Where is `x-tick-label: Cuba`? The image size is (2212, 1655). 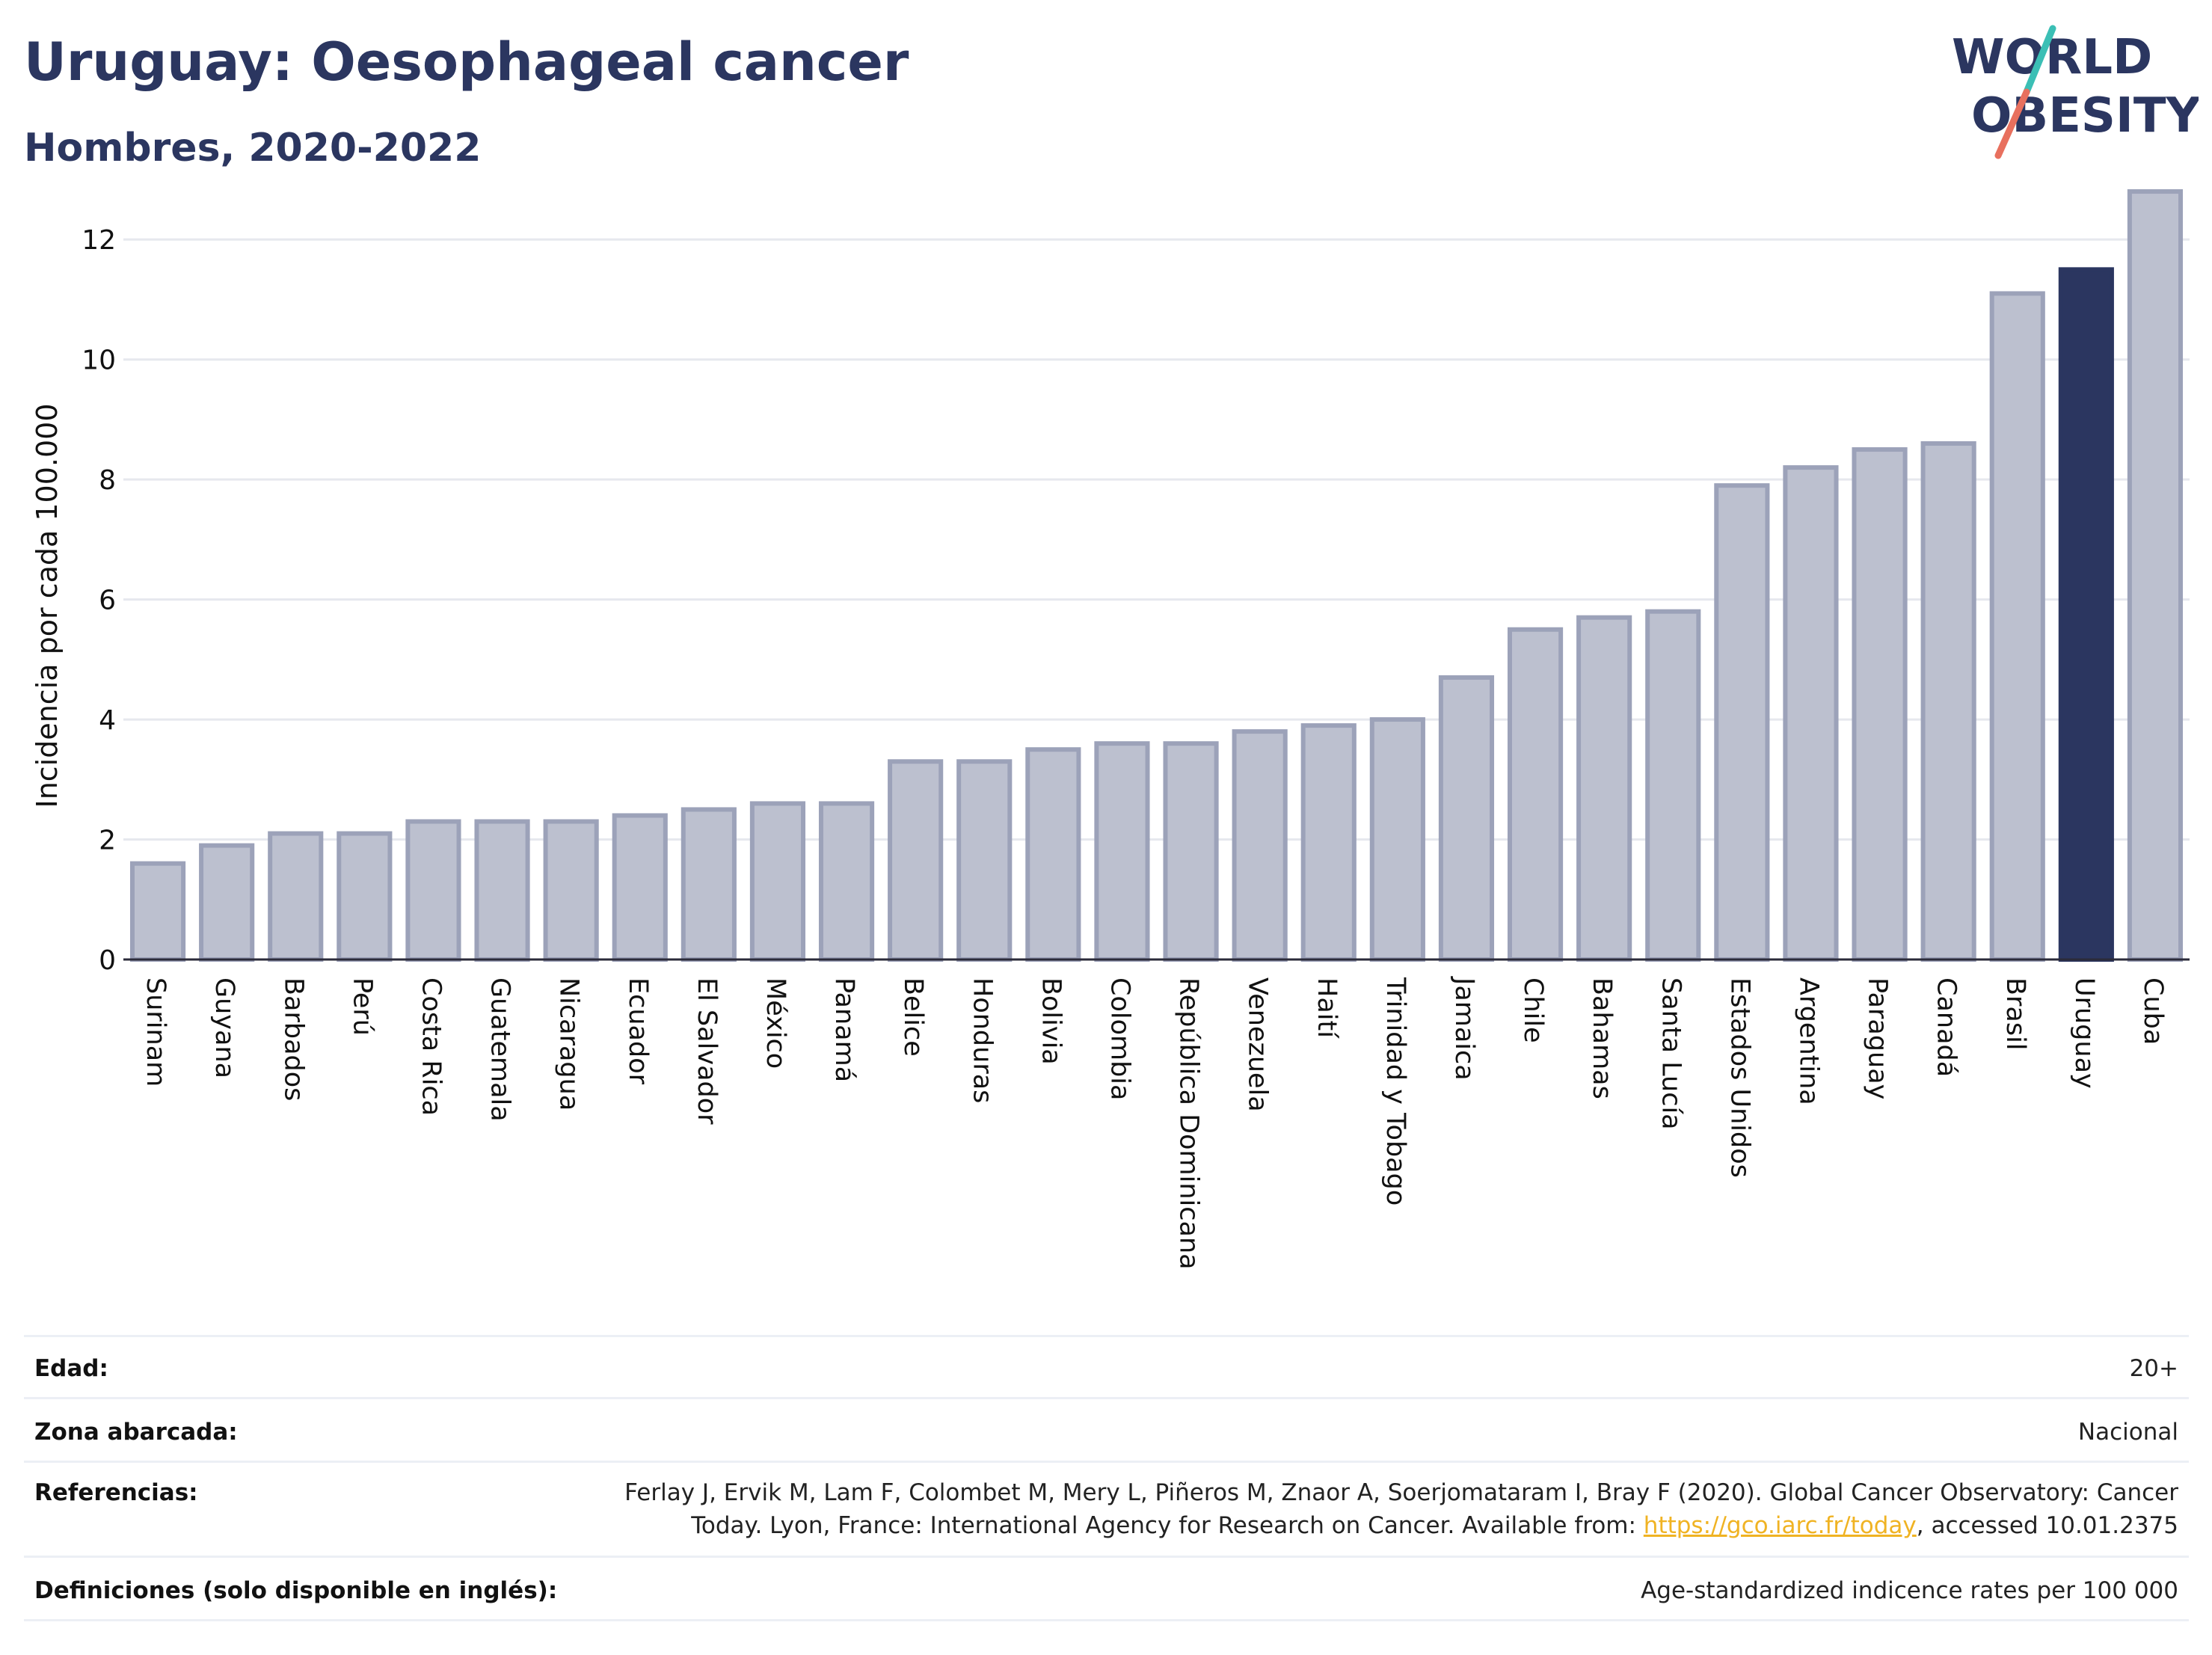
x-tick-label: Cuba is located at coordinates (2153, 1011).